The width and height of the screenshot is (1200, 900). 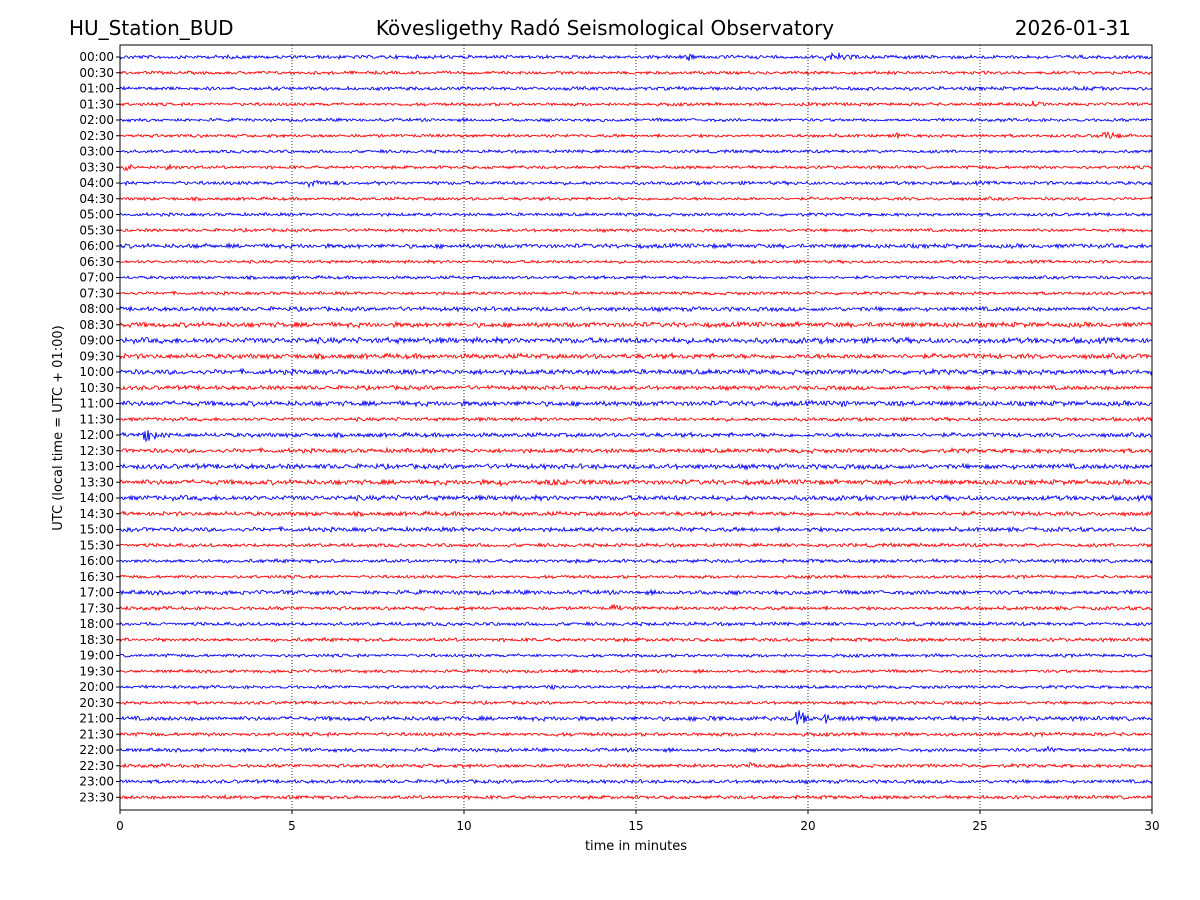 I want to click on y-tick-label-2200: 22:00, so click(x=96, y=750).